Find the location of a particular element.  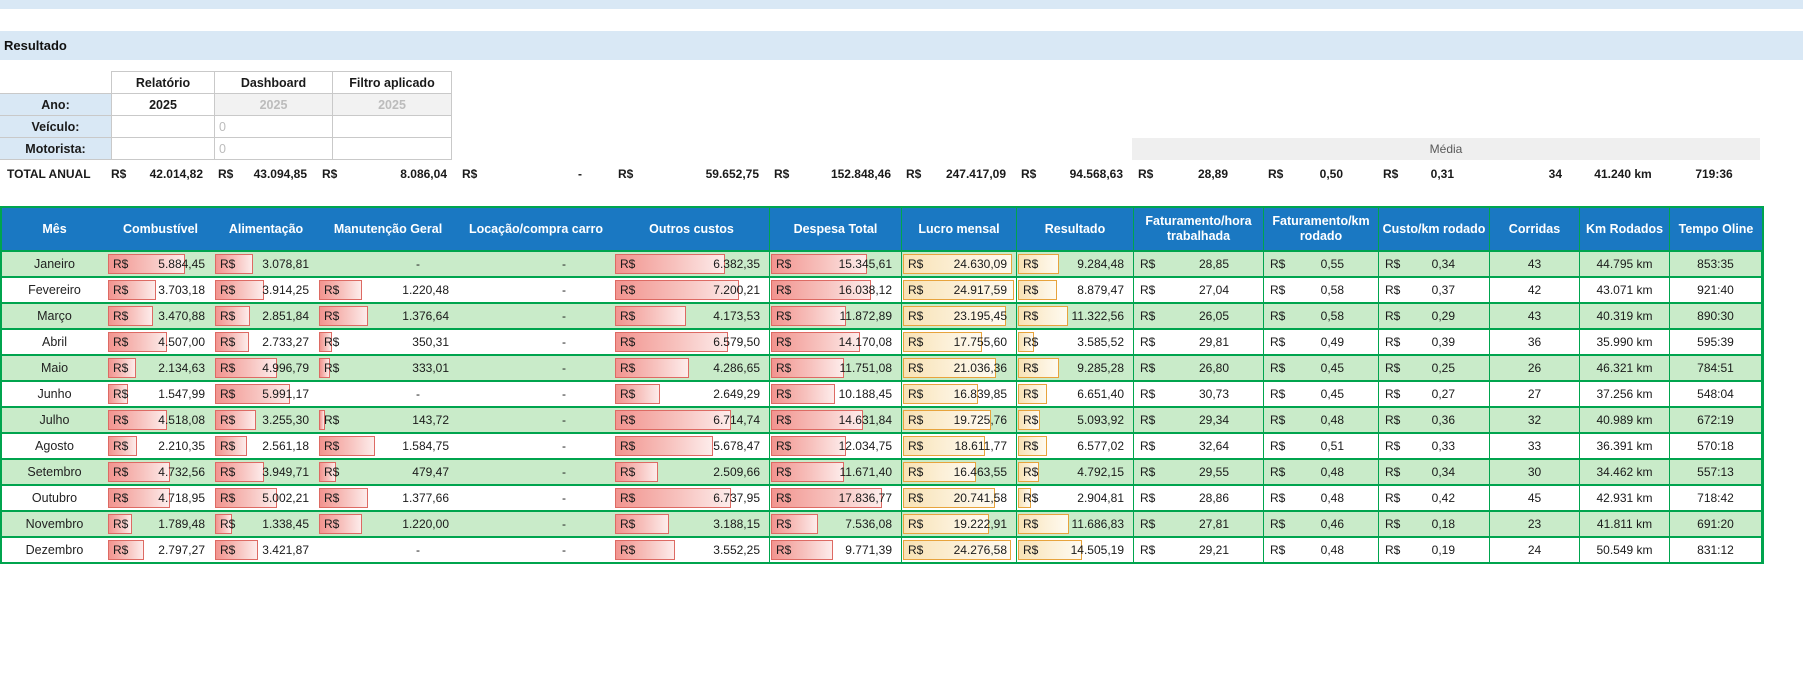

cell-km-rodados: 42.931 km is located at coordinates (1625, 498).